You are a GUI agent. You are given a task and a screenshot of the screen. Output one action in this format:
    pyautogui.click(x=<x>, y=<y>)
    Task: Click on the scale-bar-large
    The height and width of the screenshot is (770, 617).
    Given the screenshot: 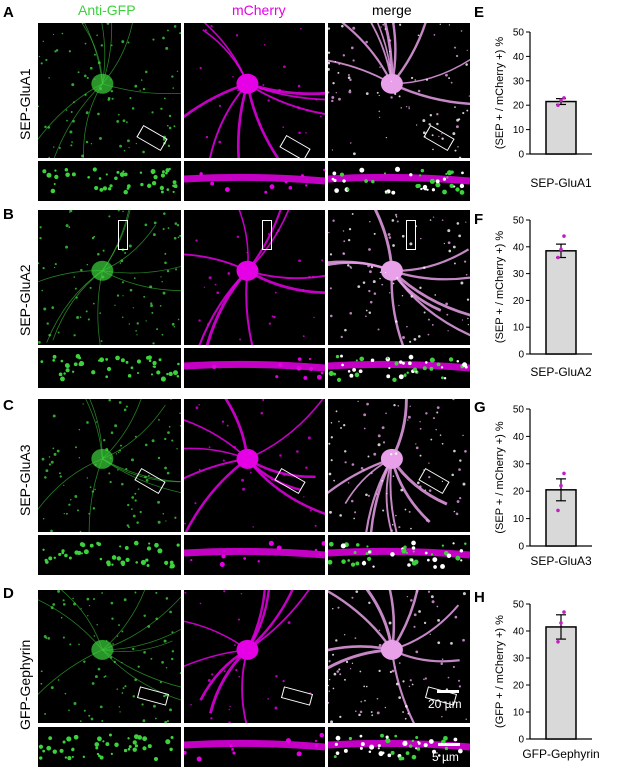 What is the action you would take?
    pyautogui.click(x=448, y=691)
    